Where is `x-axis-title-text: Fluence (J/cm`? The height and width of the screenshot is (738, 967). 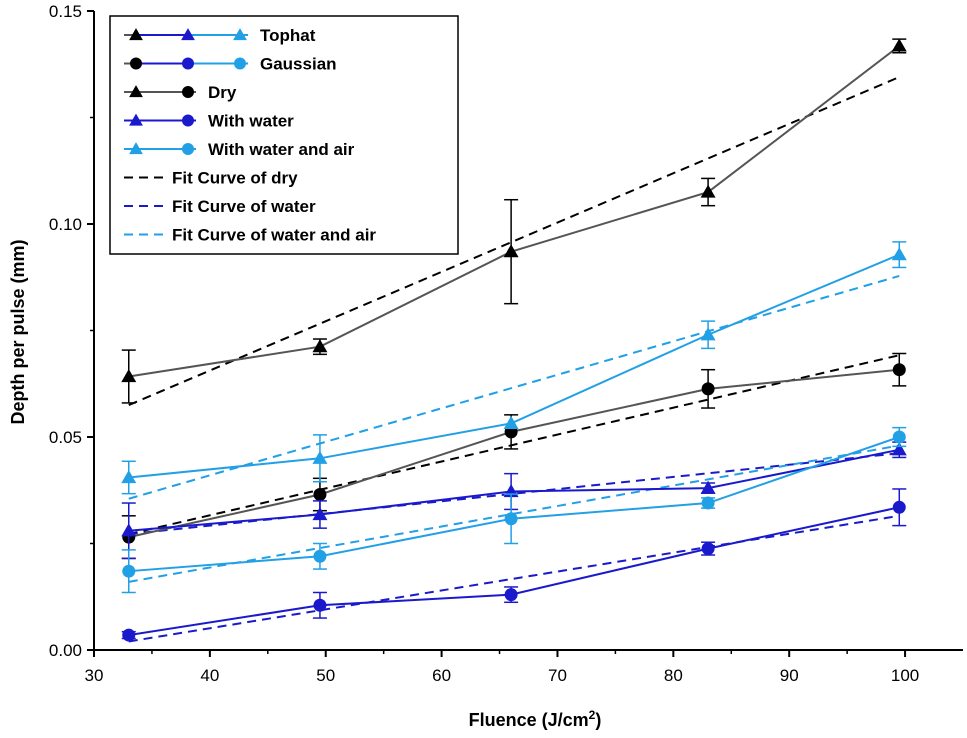 x-axis-title-text: Fluence (J/cm is located at coordinates (529, 720).